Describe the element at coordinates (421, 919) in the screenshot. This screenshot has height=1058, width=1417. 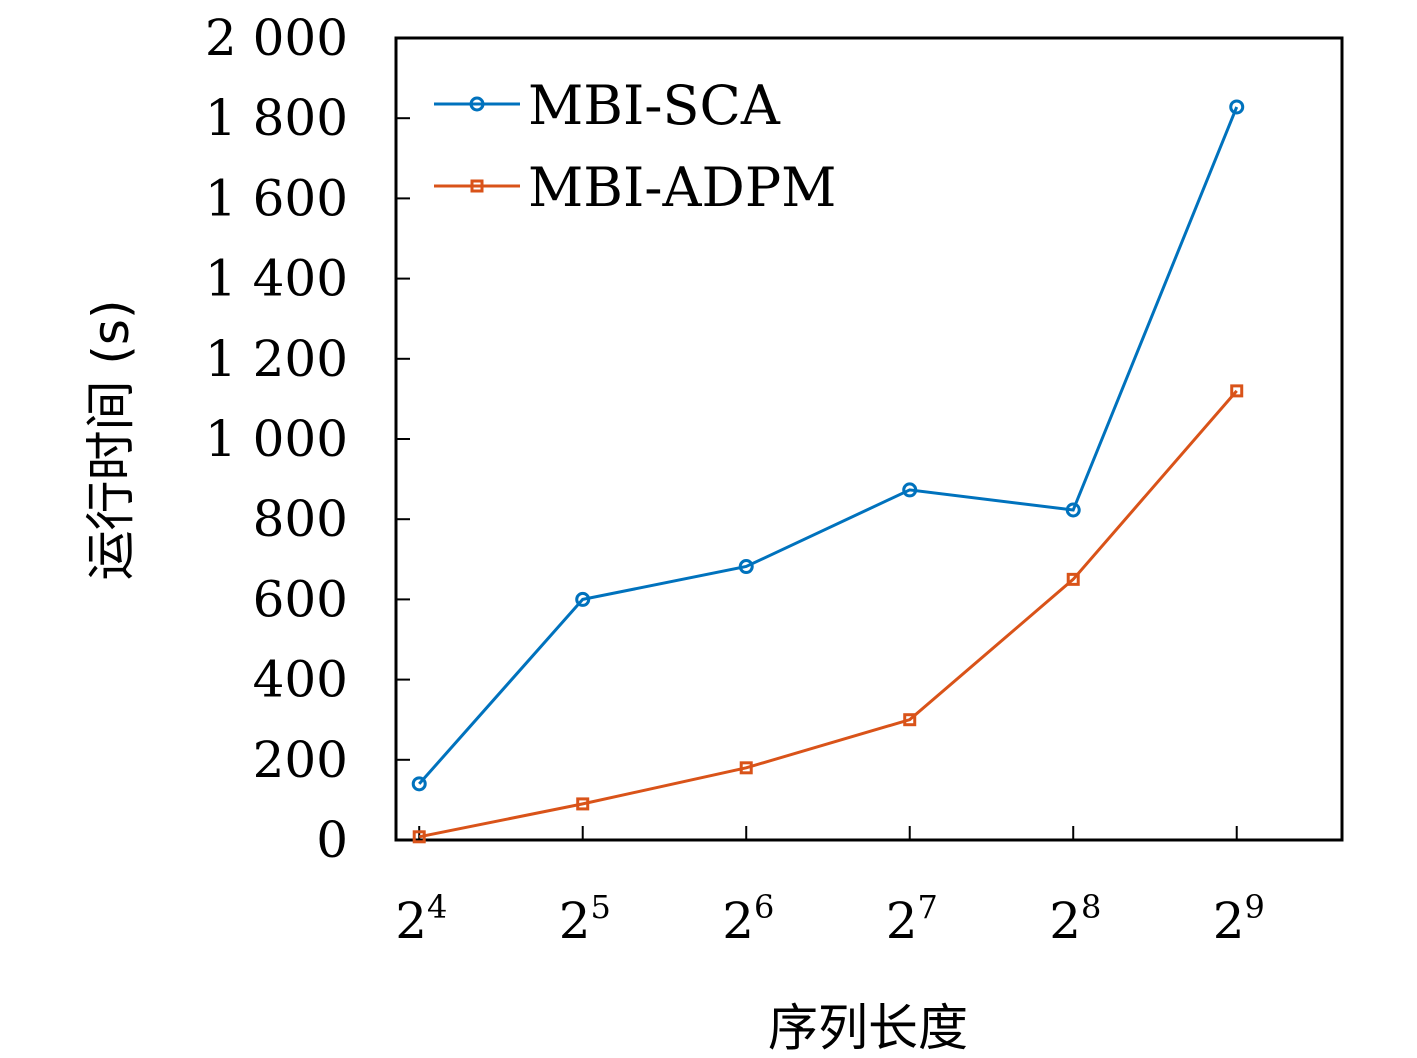
I see `x-tick-label: 24` at that location.